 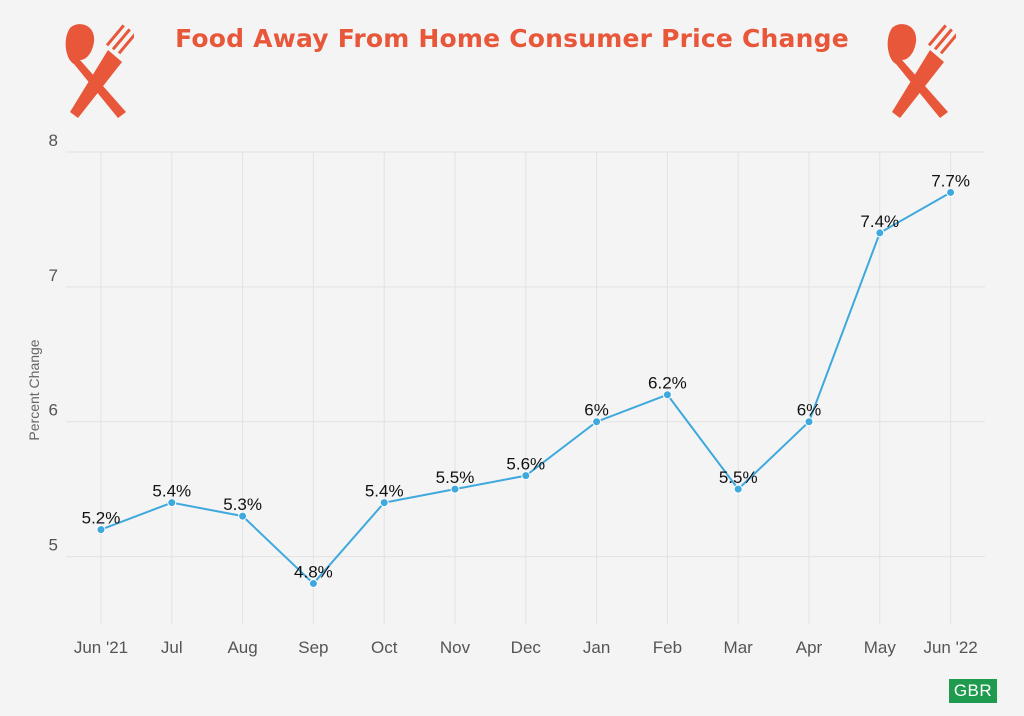 What do you see at coordinates (313, 647) in the screenshot?
I see `x-tick-label: Sep` at bounding box center [313, 647].